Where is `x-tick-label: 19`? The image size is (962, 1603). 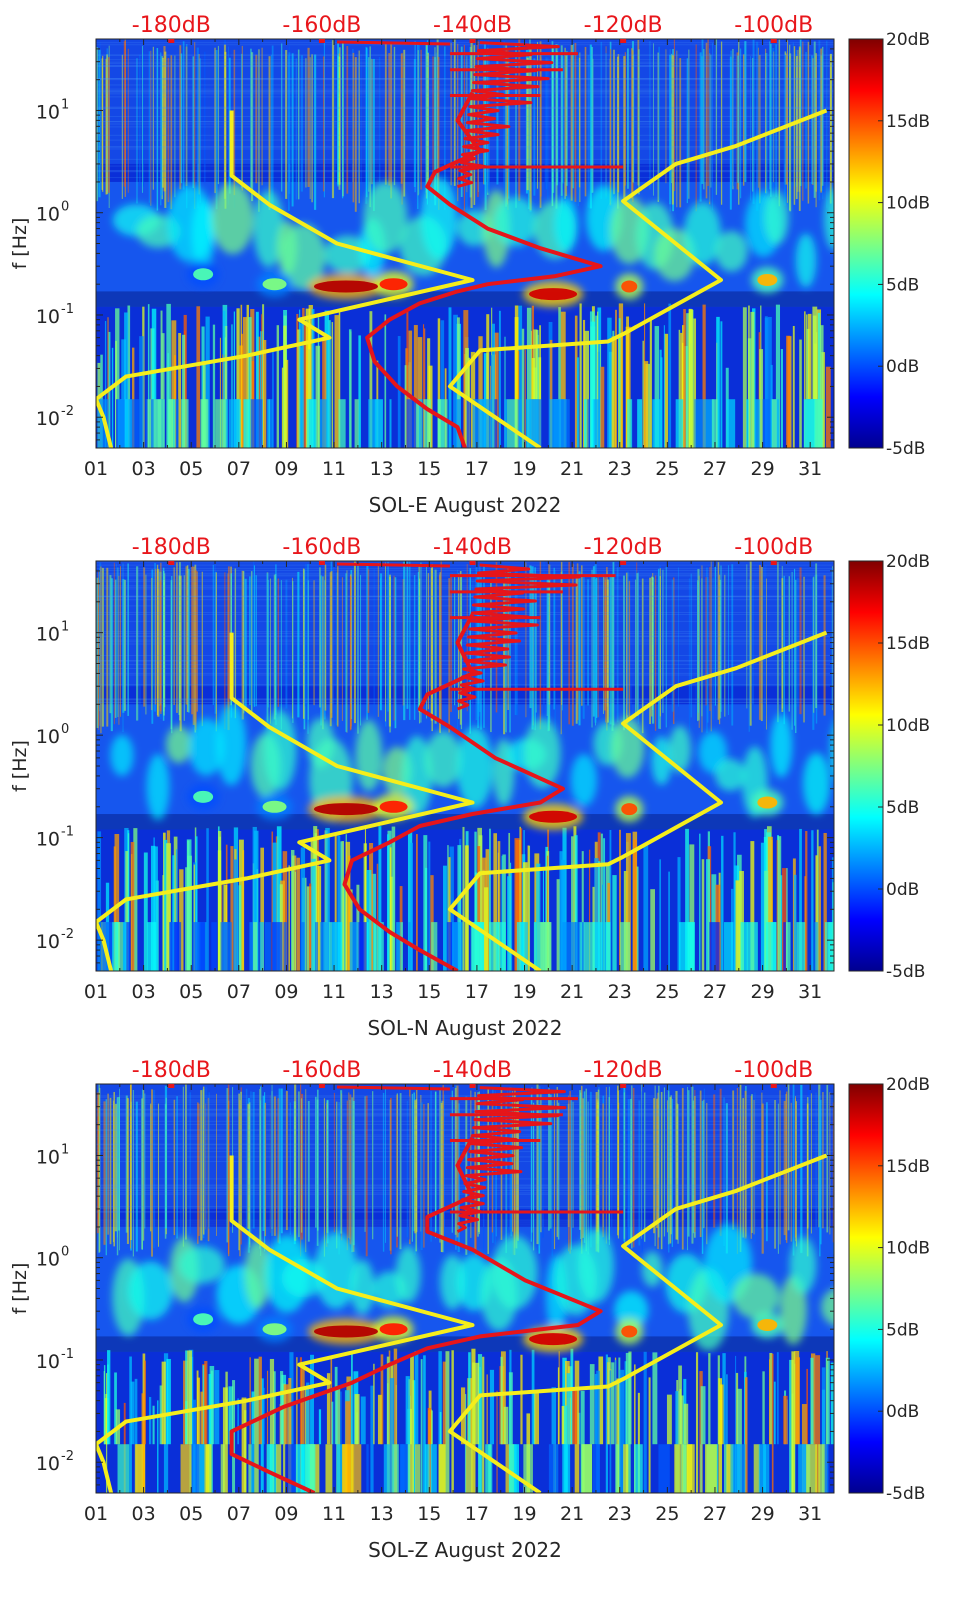
x-tick-label: 19 is located at coordinates (524, 1514).